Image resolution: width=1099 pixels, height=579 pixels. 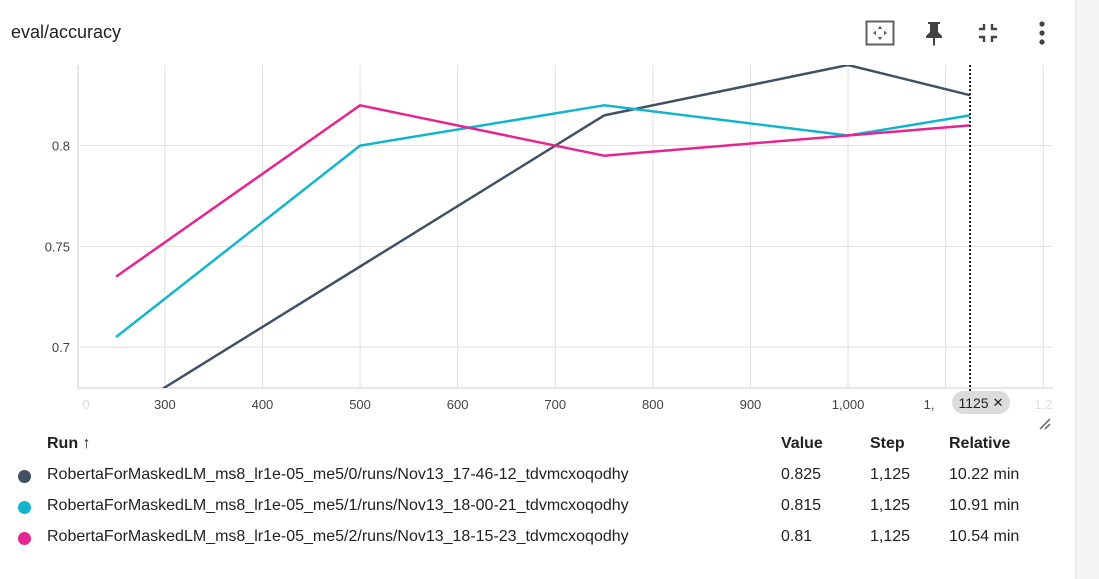 I want to click on resize-handle-icon, so click(x=1045, y=424).